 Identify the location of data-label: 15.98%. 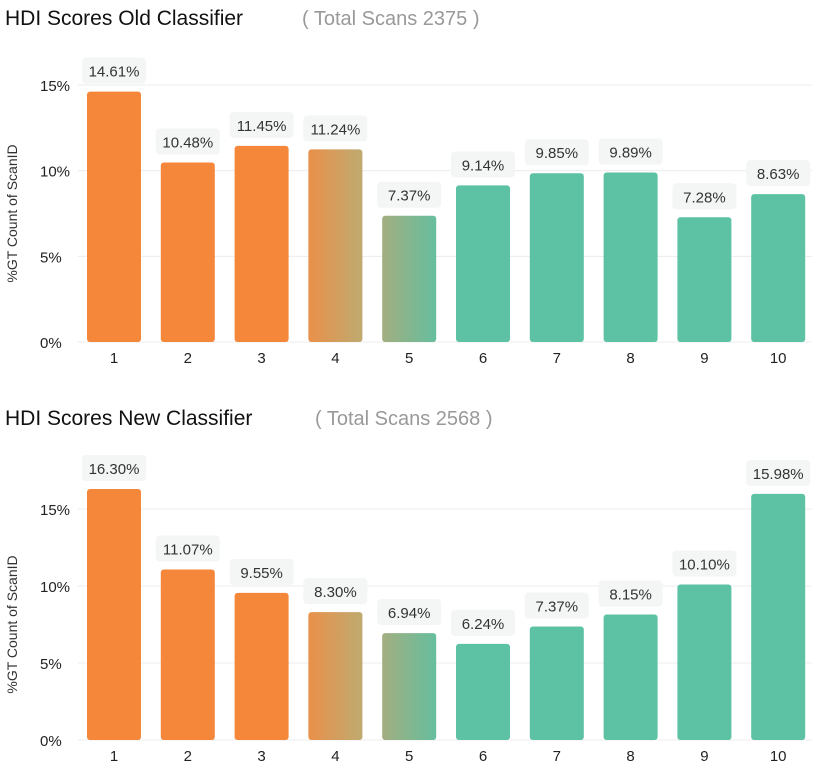
(778, 474).